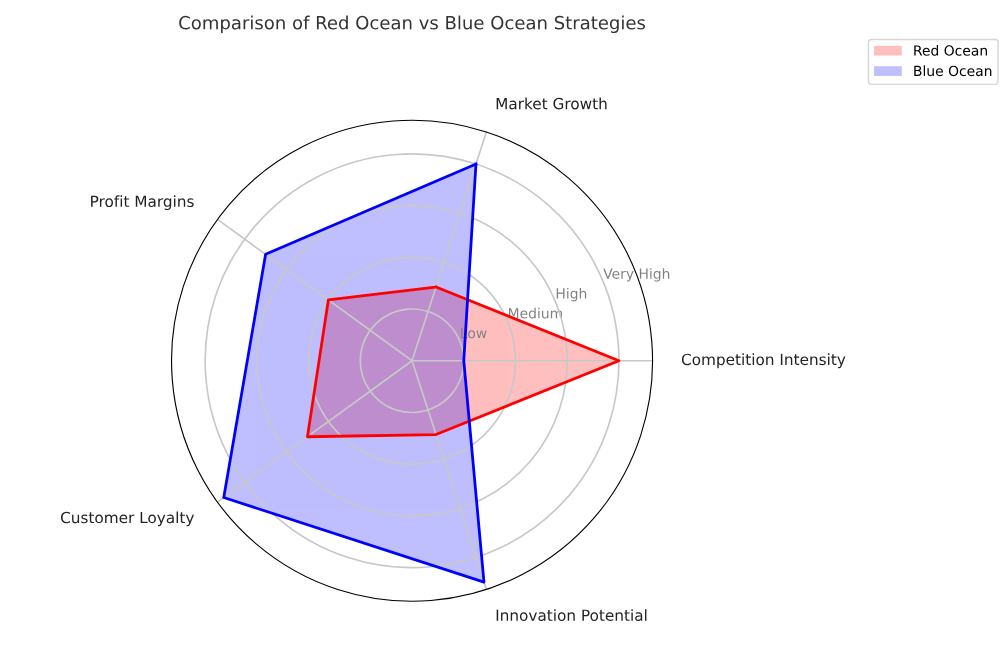  What do you see at coordinates (763, 361) in the screenshot?
I see `spoke-label: Competition Intensity` at bounding box center [763, 361].